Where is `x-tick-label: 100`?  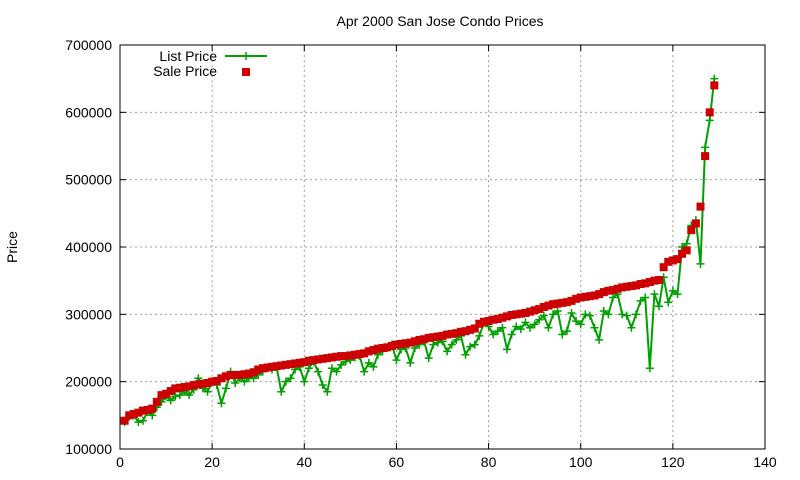 x-tick-label: 100 is located at coordinates (581, 462).